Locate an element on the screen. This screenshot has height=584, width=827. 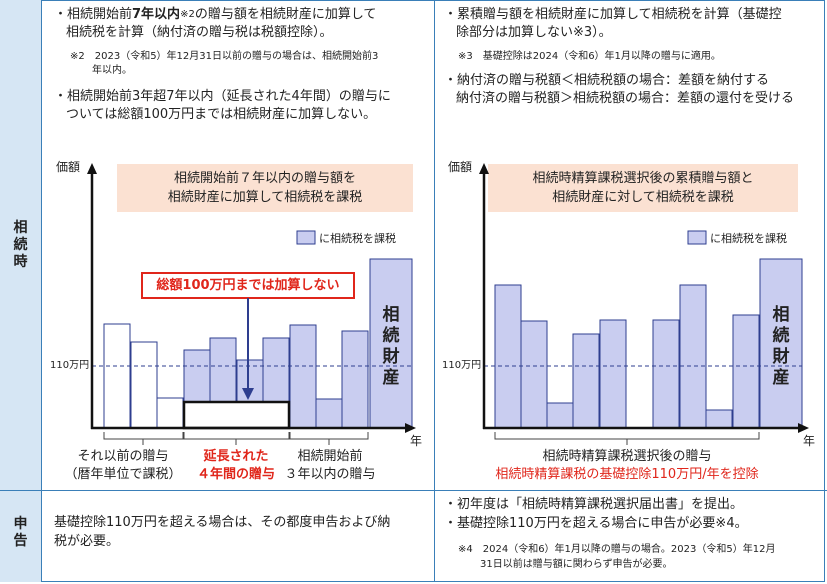
left-untaxed-bars is located at coordinates (143, 376).